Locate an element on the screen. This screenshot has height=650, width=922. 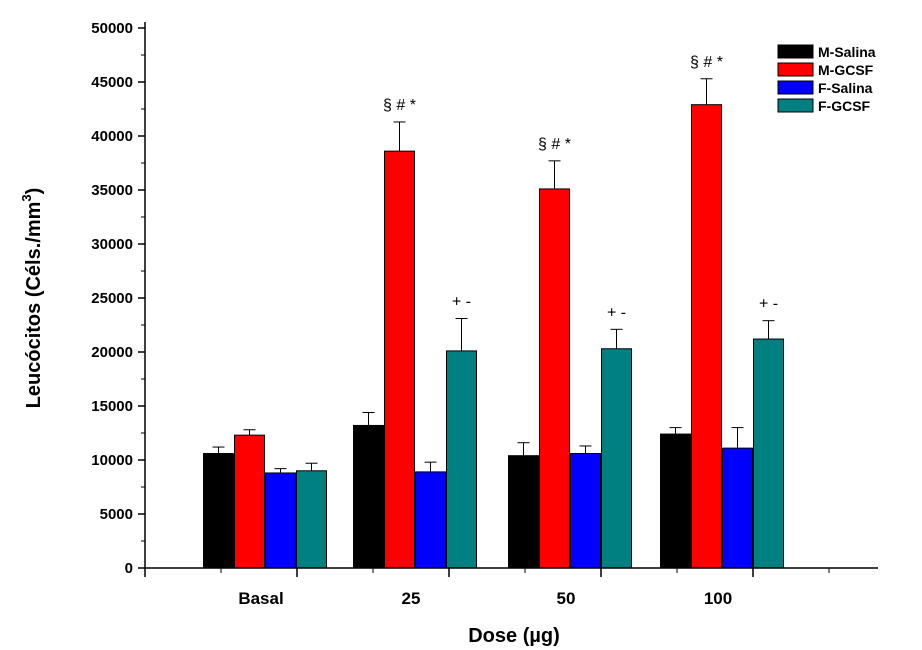
x-tick-label-100: 100 is located at coordinates (718, 598).